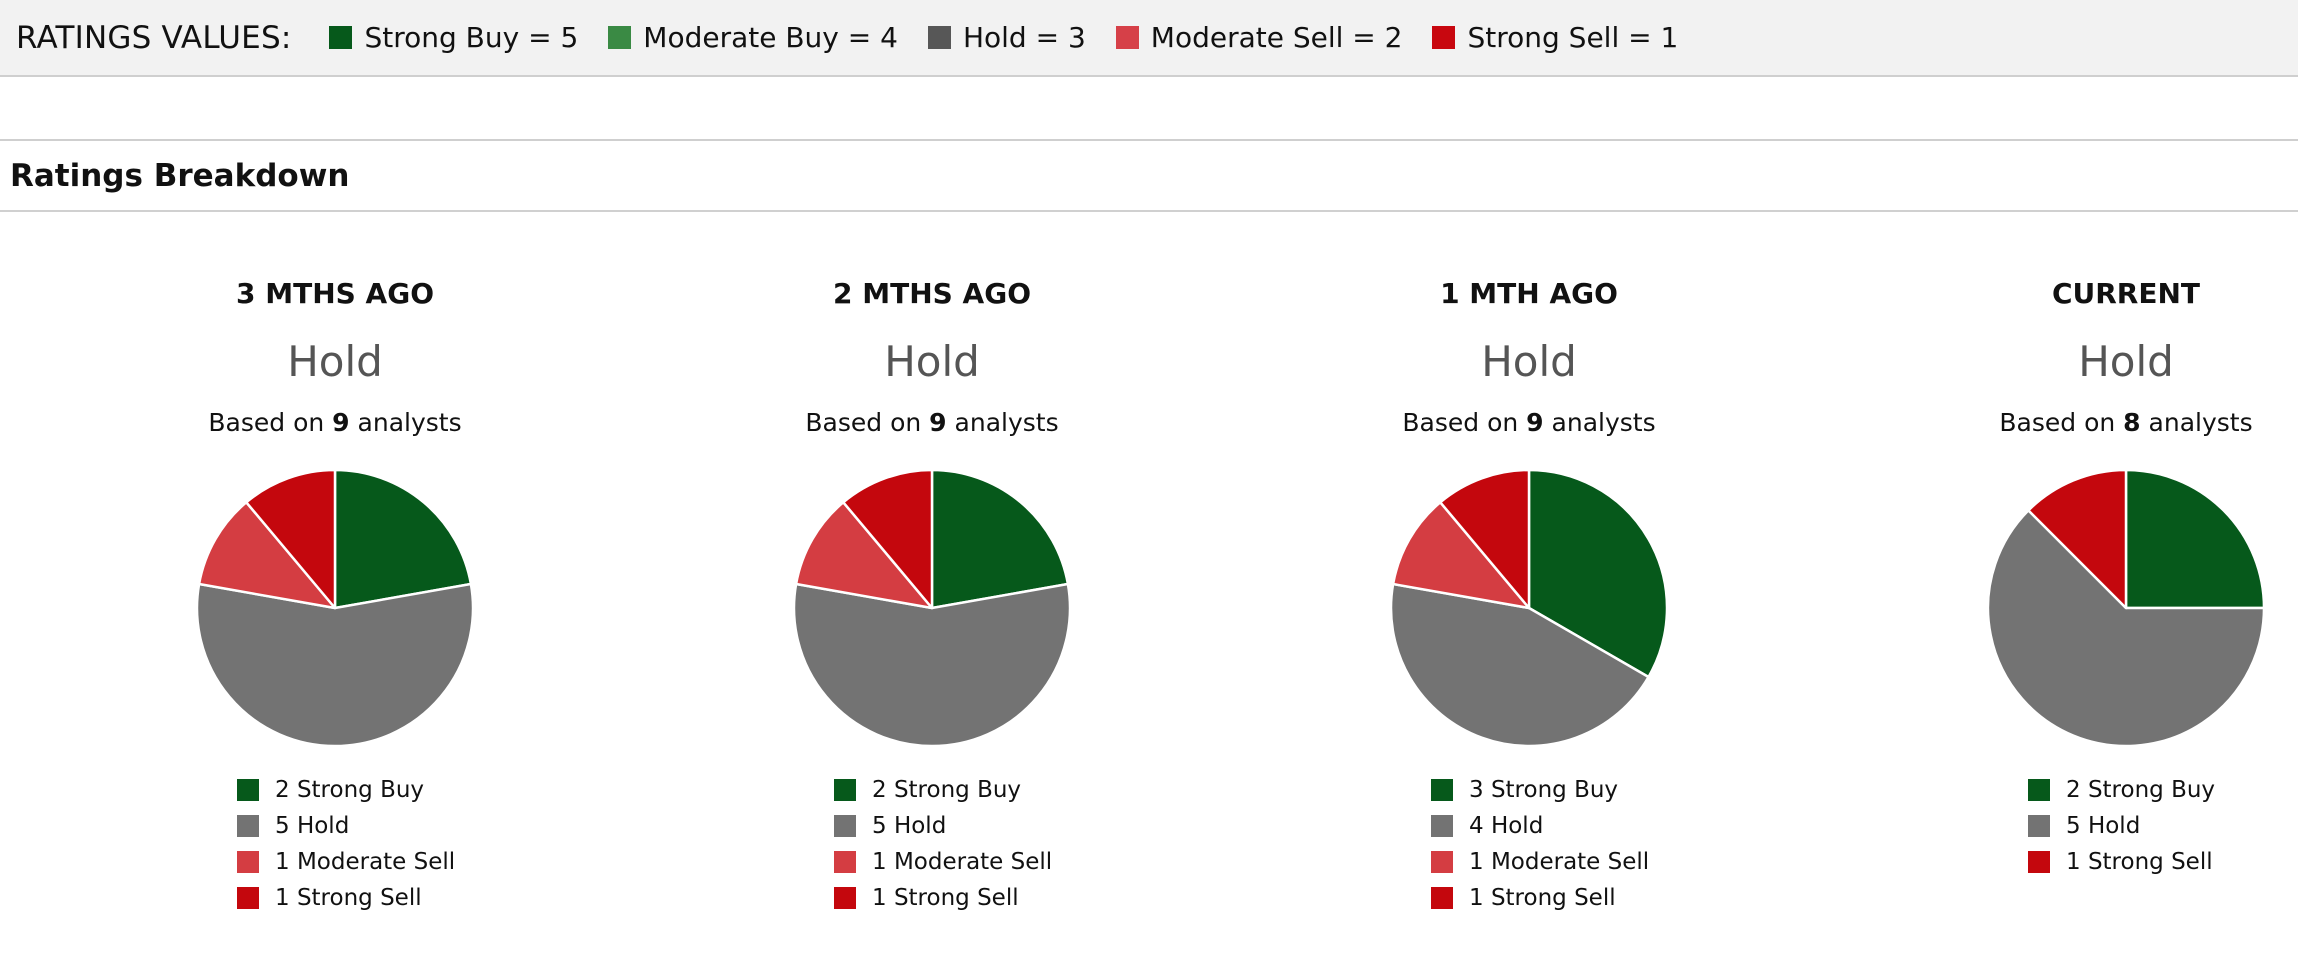 This screenshot has height=958, width=2298. I want to click on rv-item-strong-sell: Strong Sell = 1, so click(1555, 37).